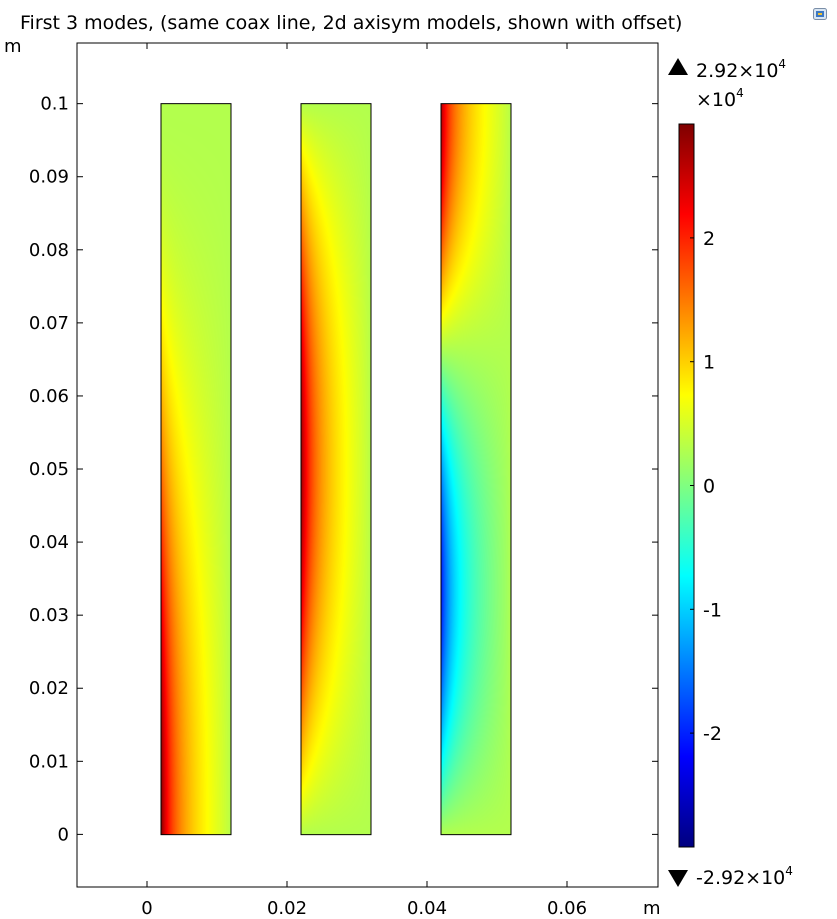 The height and width of the screenshot is (919, 837). What do you see at coordinates (709, 239) in the screenshot?
I see `colorbar-tick-label: 2` at bounding box center [709, 239].